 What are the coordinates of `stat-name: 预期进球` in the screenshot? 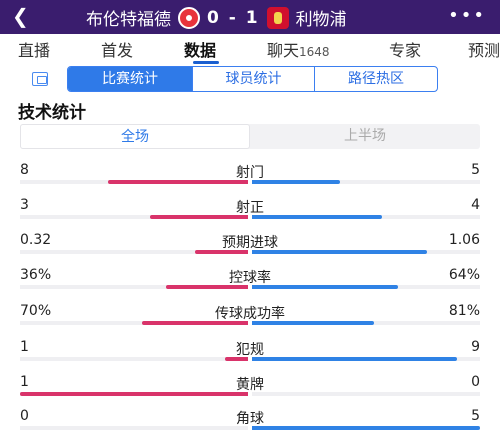 It's located at (250, 243).